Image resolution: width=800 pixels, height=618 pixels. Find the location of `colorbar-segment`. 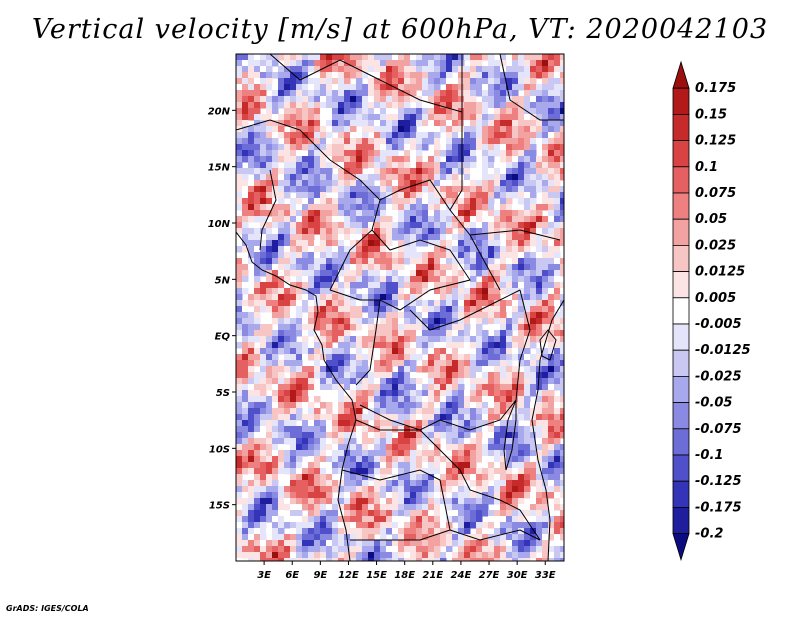

colorbar-segment is located at coordinates (681, 285).